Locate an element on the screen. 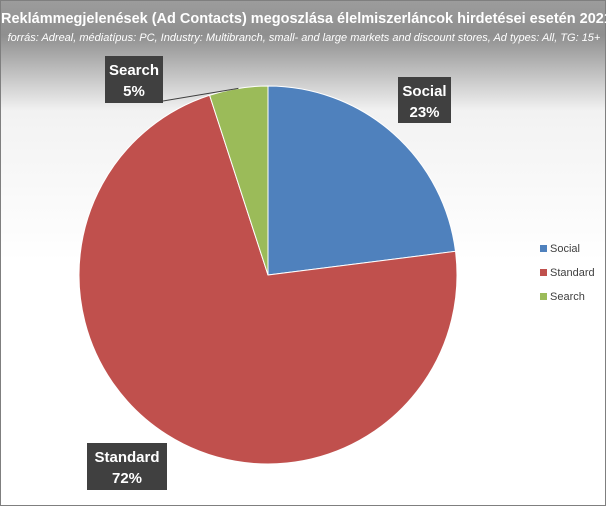 The width and height of the screenshot is (606, 507). data-label-name-search: Search is located at coordinates (134, 70).